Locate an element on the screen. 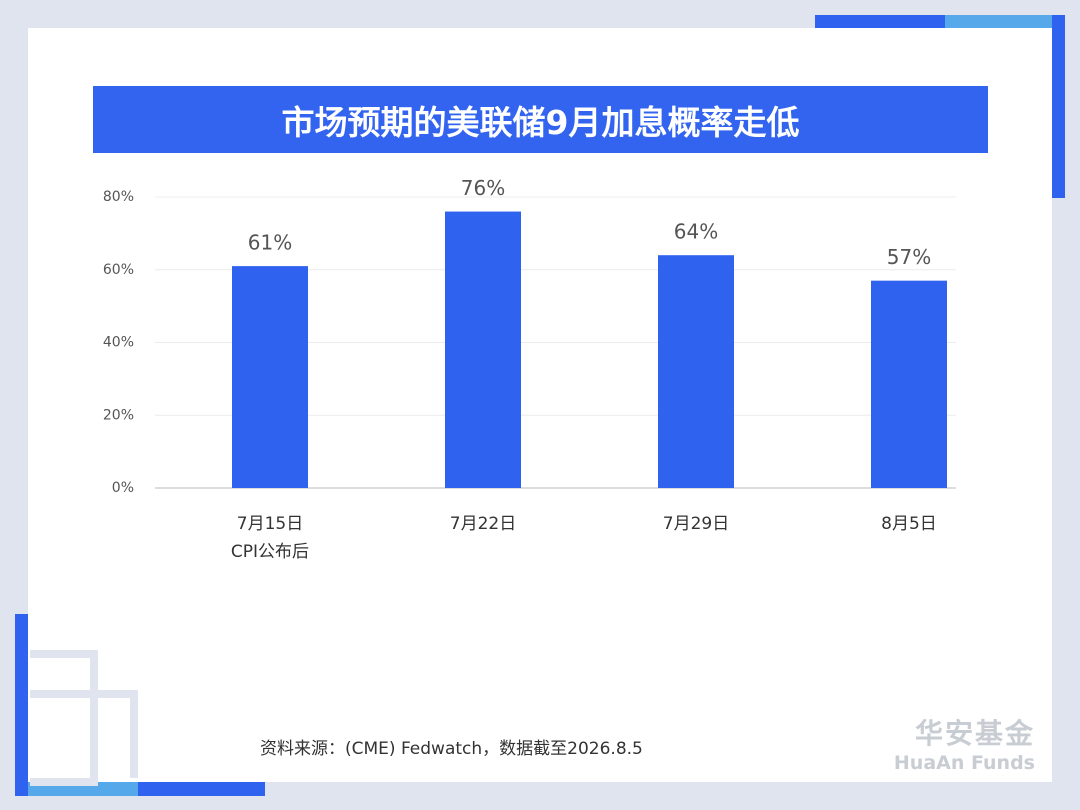 Image resolution: width=1080 pixels, height=810 pixels. value-label: 64% is located at coordinates (696, 232).